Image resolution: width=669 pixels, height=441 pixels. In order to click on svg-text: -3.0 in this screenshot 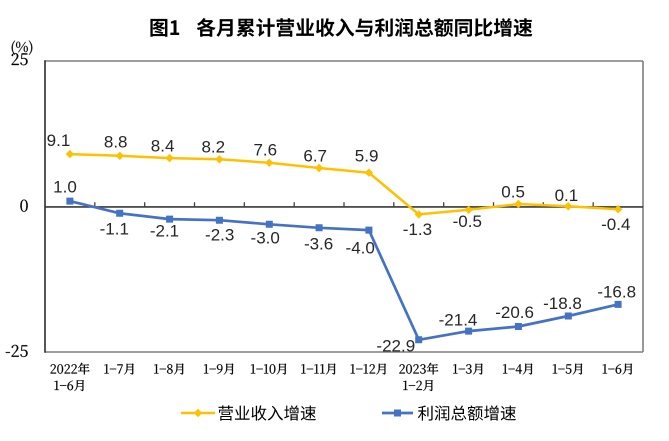, I will do `click(265, 237)`.